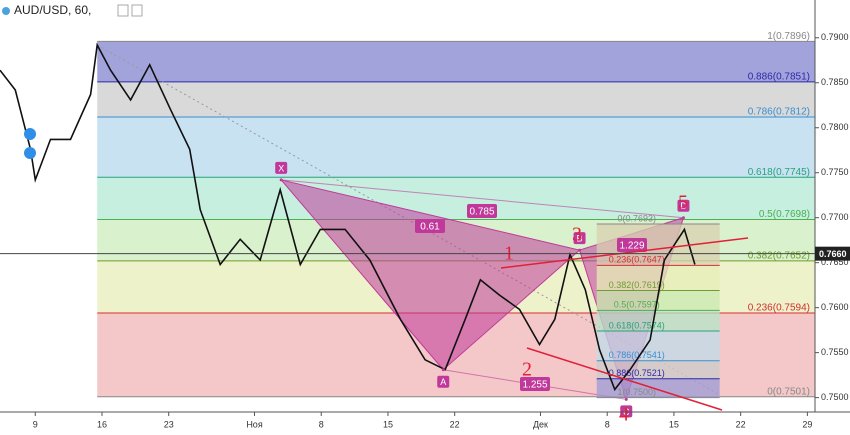 The image size is (850, 435). What do you see at coordinates (254, 424) in the screenshot?
I see `x-tick-label: Ноя` at bounding box center [254, 424].